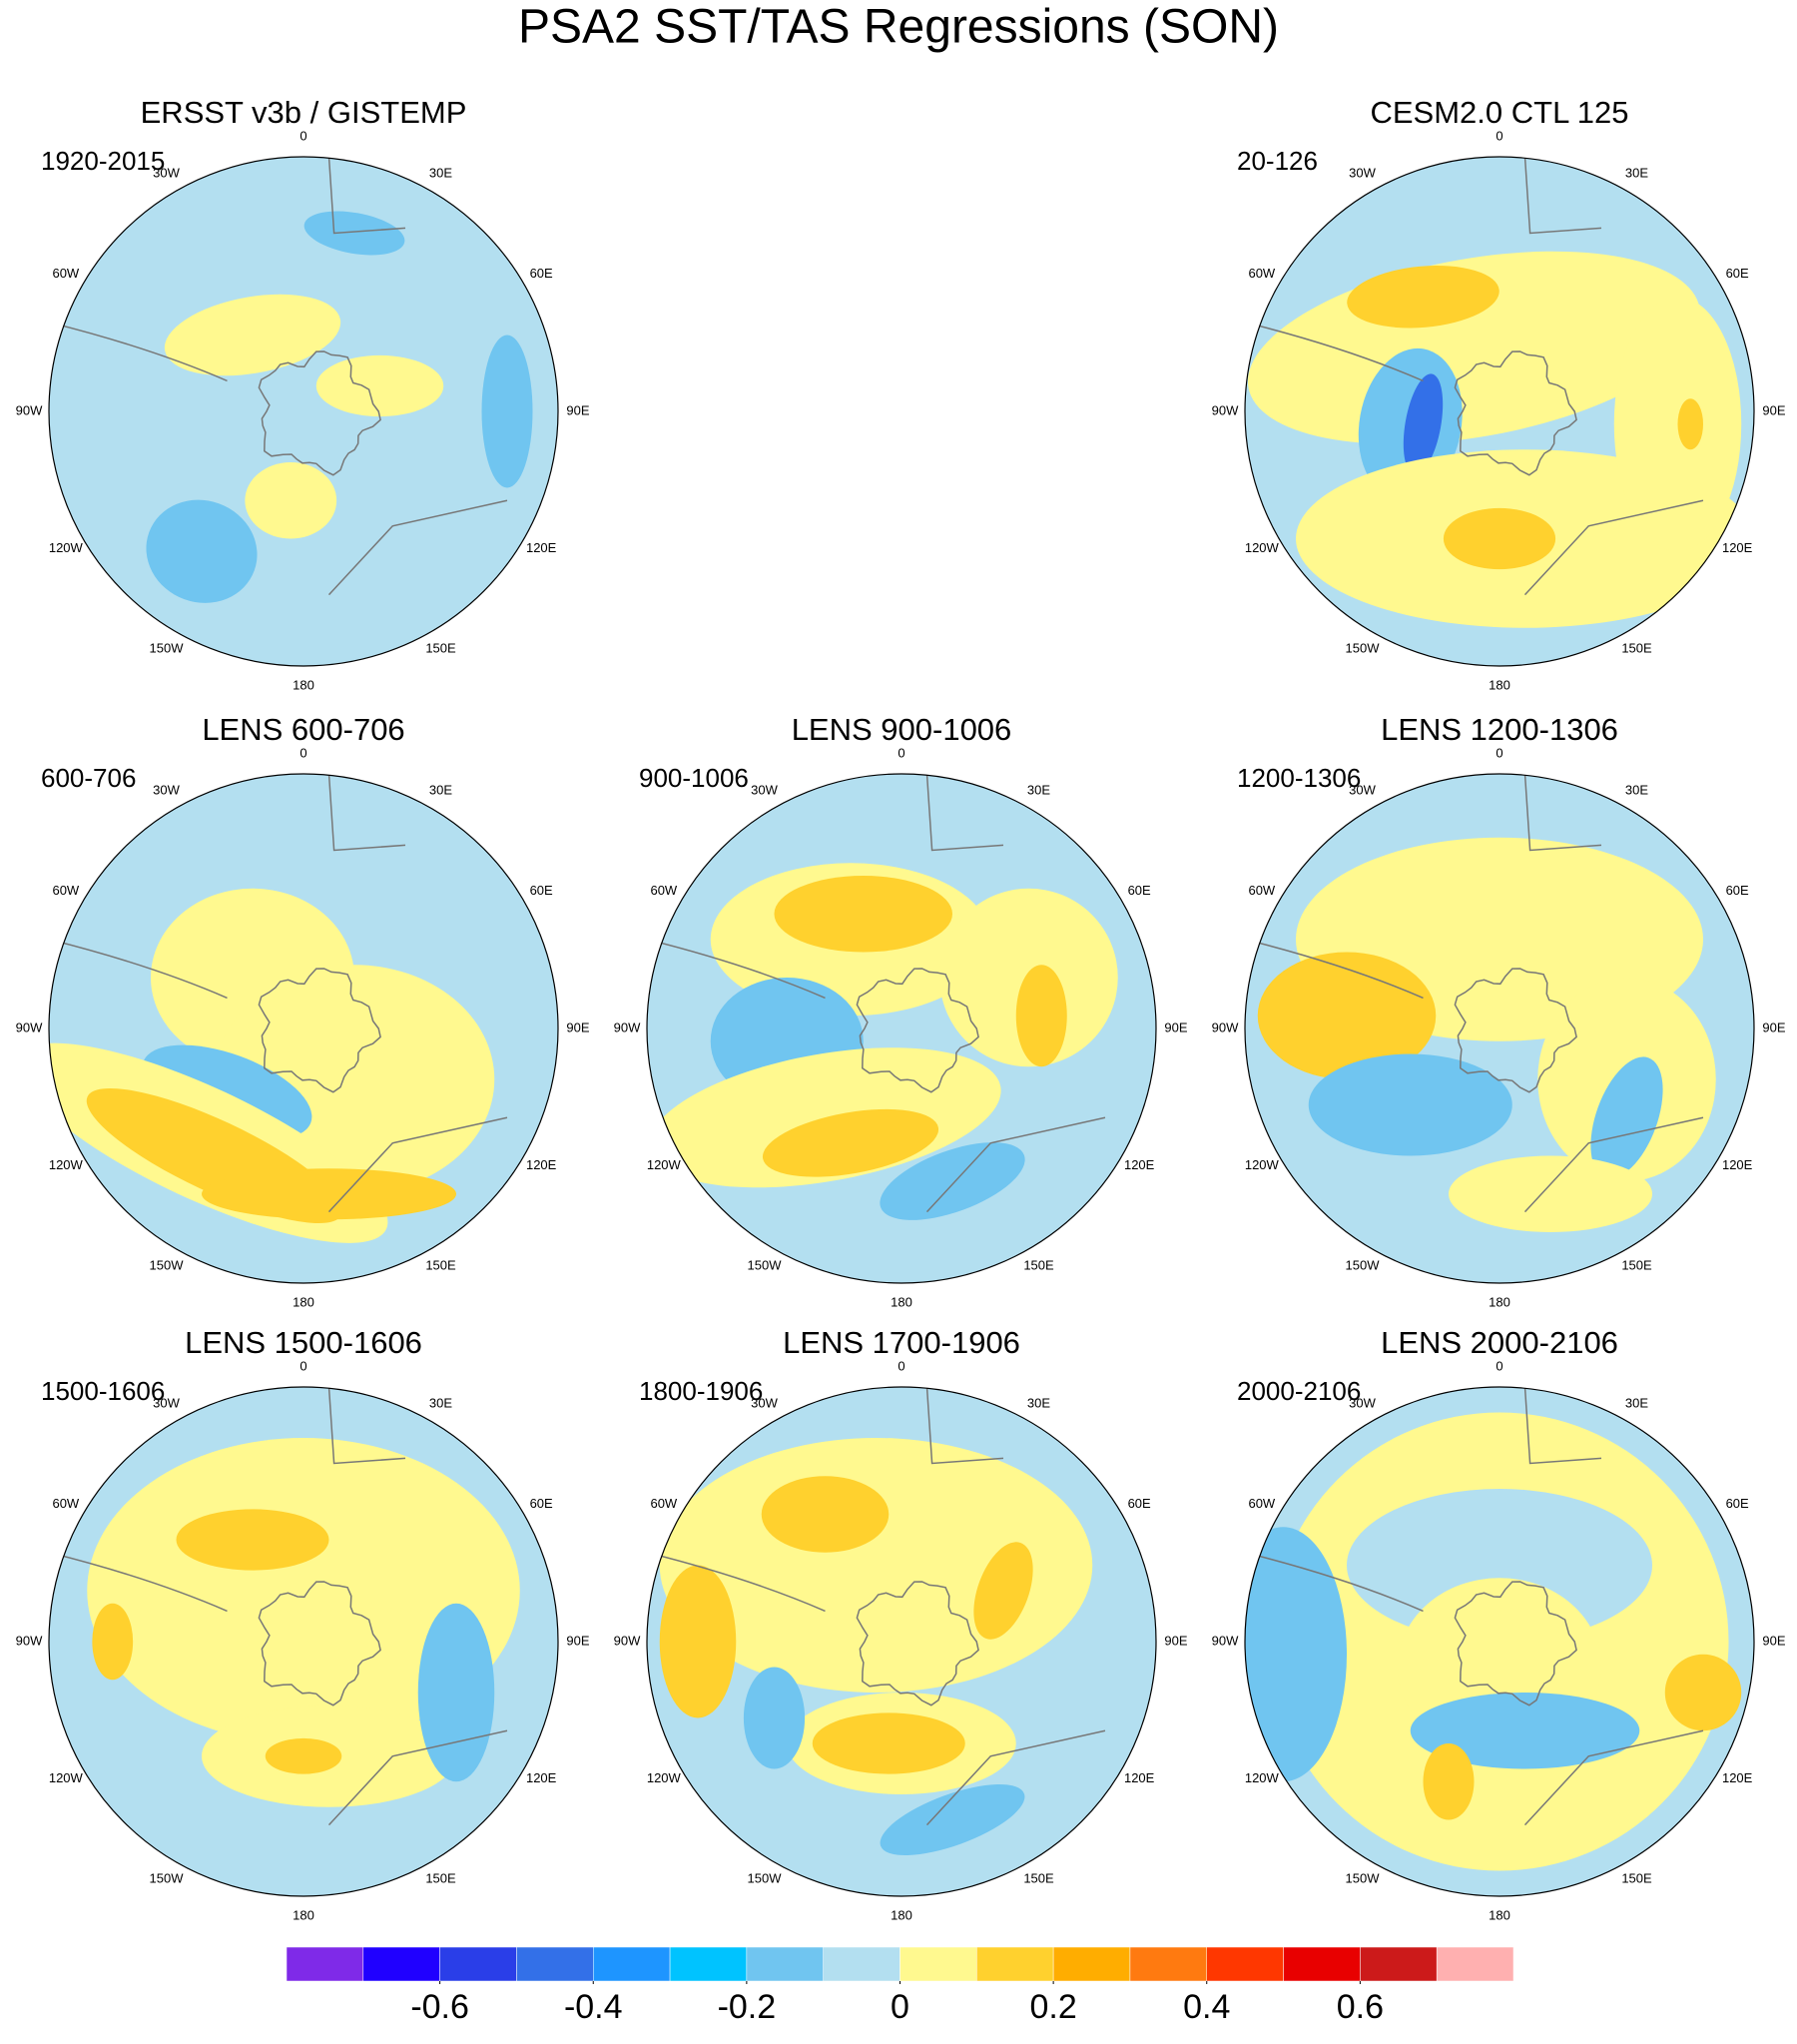 This screenshot has height=2044, width=1797. I want to click on colorbar-label: 0, so click(900, 2007).